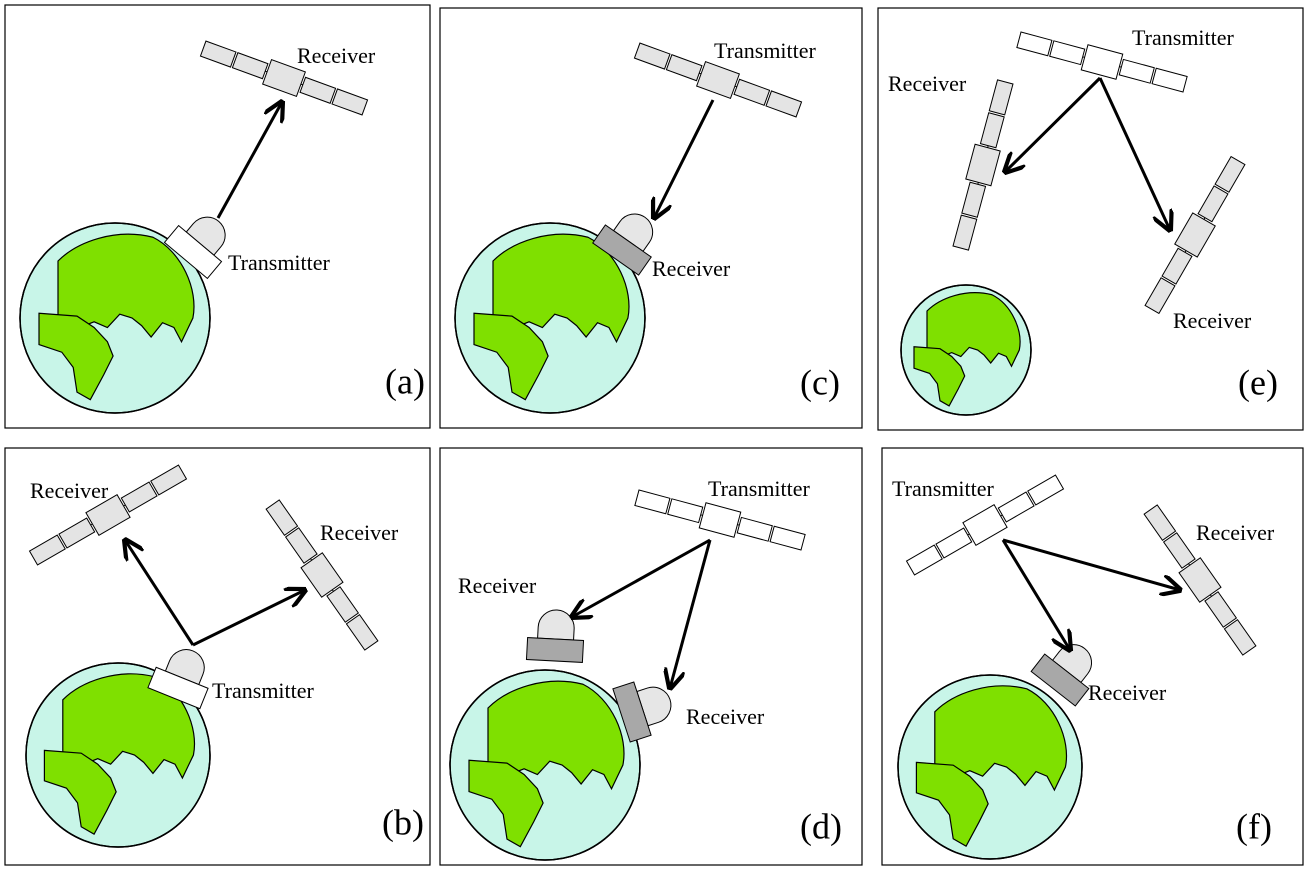  Describe the element at coordinates (403, 822) in the screenshot. I see `panel-tag: (b)` at that location.